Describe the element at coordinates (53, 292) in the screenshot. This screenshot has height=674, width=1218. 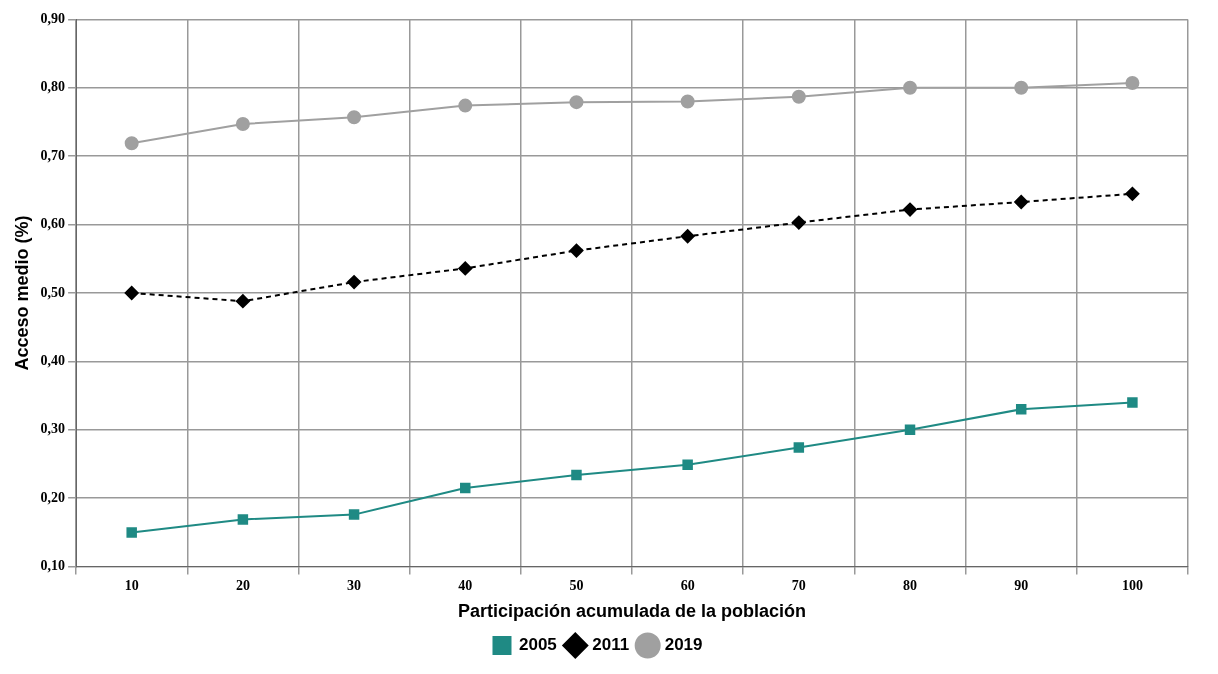
I see `y-tick-label: 0,50` at that location.